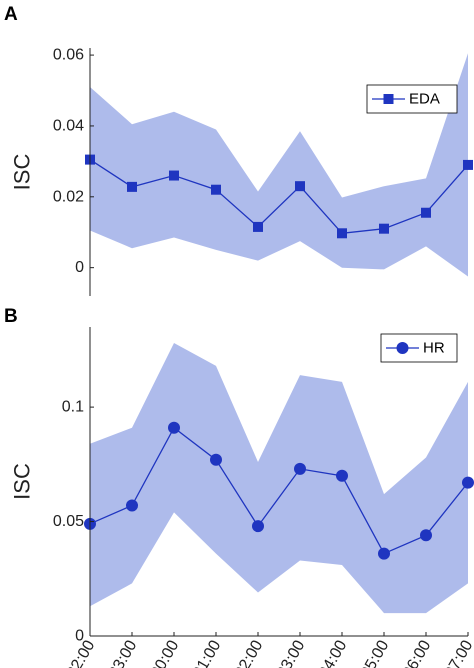  What do you see at coordinates (73, 407) in the screenshot?
I see `y-tick-label: 0.1` at bounding box center [73, 407].